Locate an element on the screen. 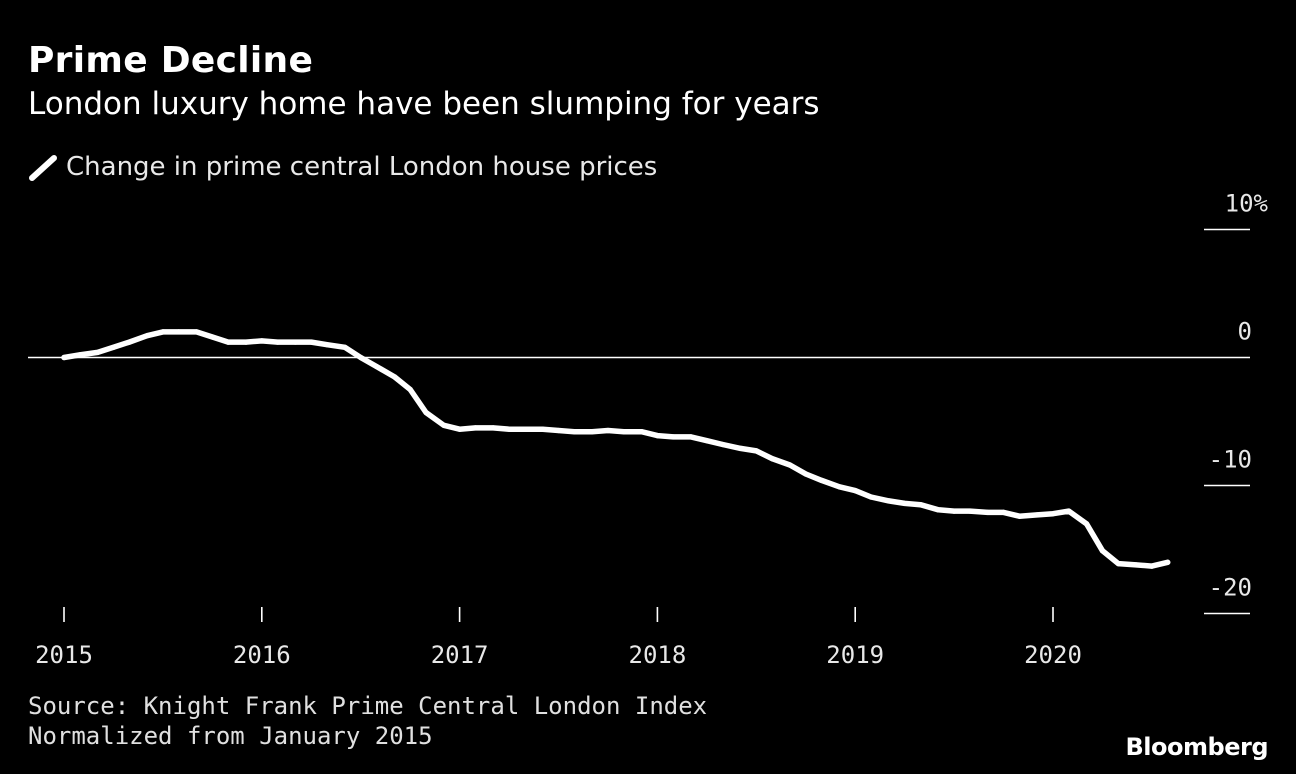 The height and width of the screenshot is (774, 1296). x-tick-label: 2017 is located at coordinates (460, 655).